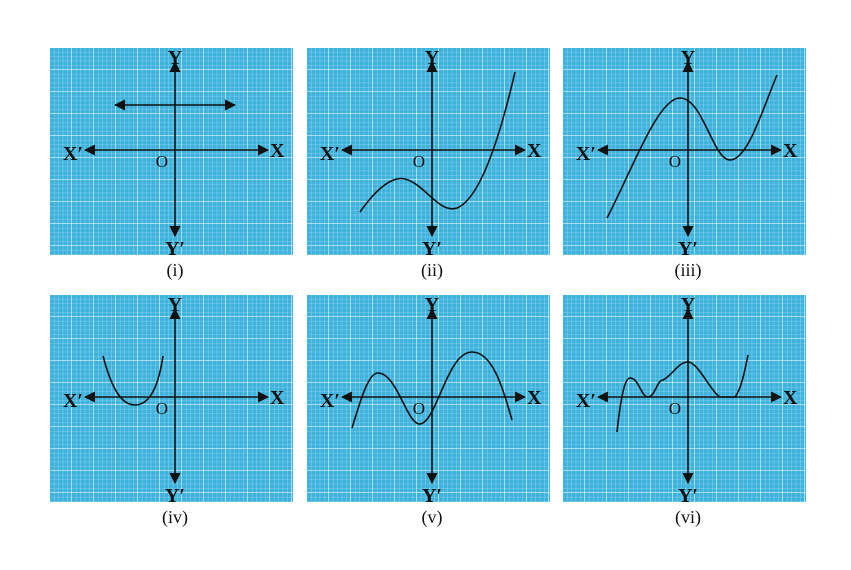  What do you see at coordinates (688, 517) in the screenshot?
I see `panel-caption: (vi)` at bounding box center [688, 517].